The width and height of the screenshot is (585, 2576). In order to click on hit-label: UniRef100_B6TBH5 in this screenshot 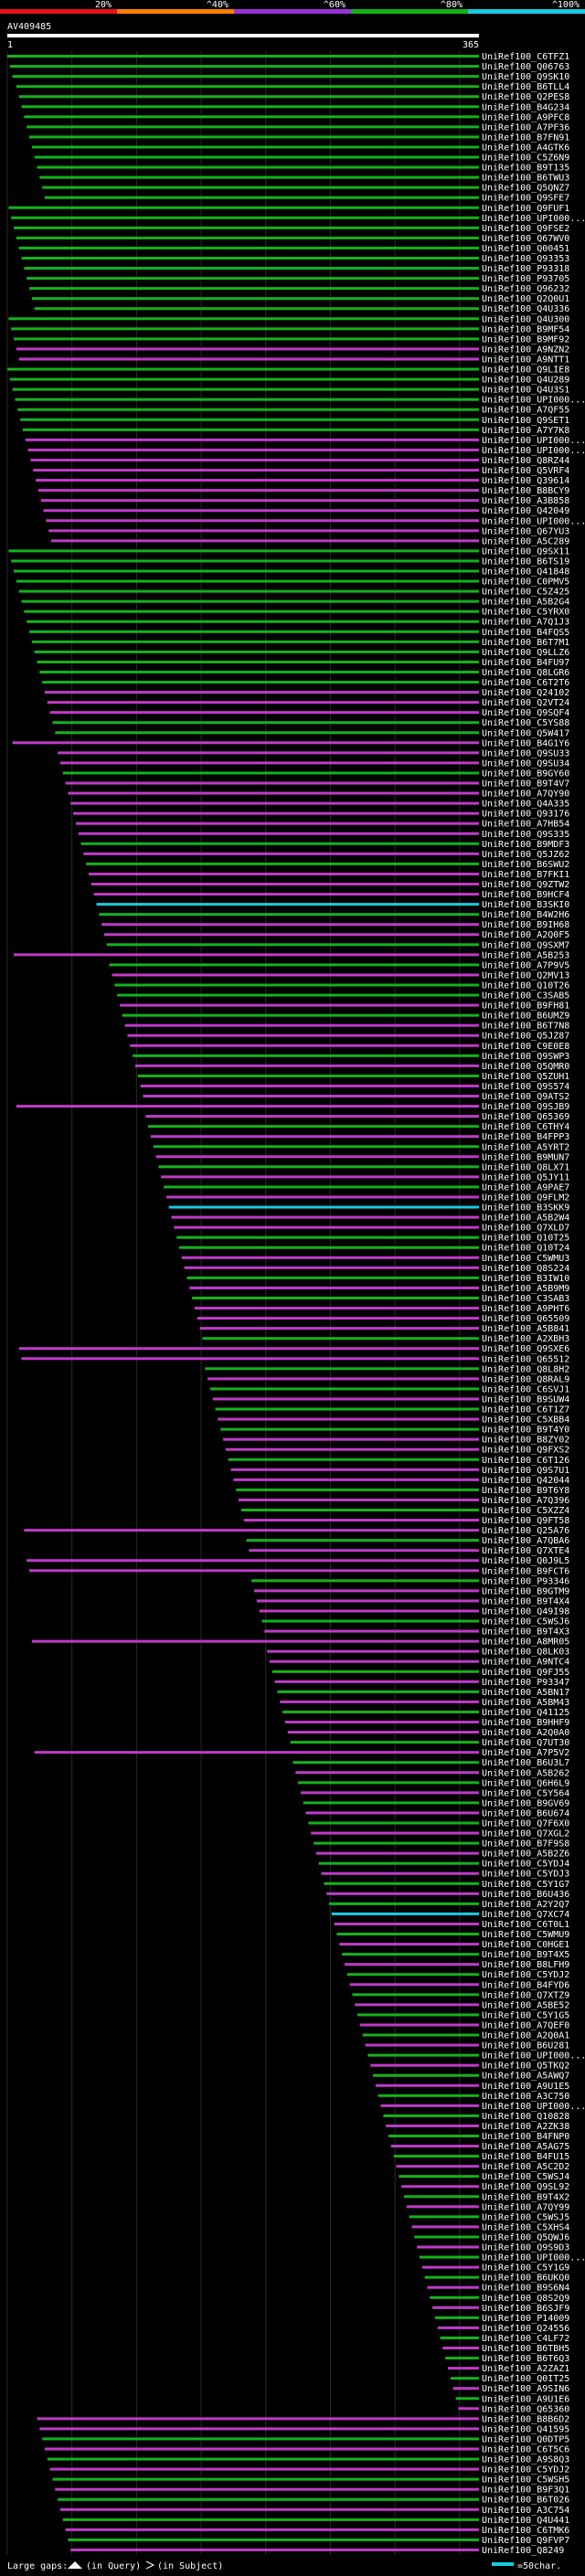, I will do `click(525, 2349)`.